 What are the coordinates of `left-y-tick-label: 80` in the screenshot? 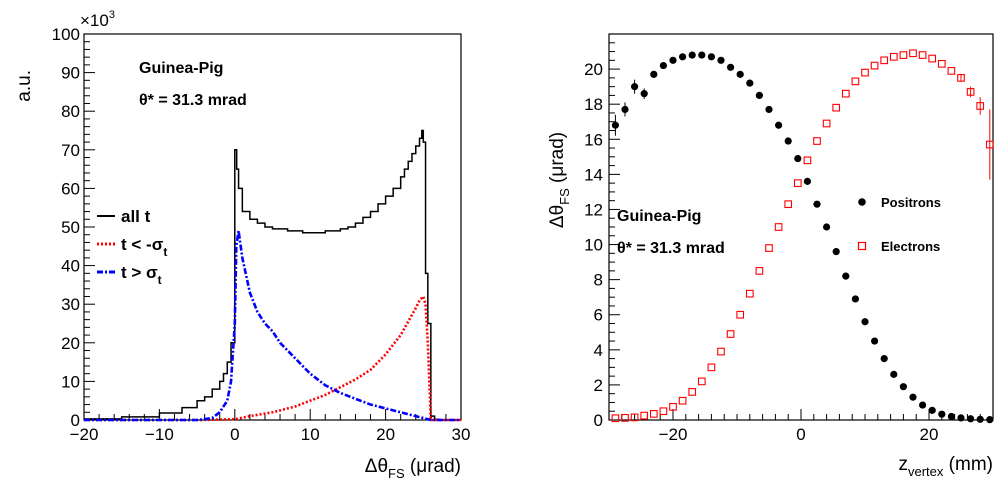 It's located at (70, 111).